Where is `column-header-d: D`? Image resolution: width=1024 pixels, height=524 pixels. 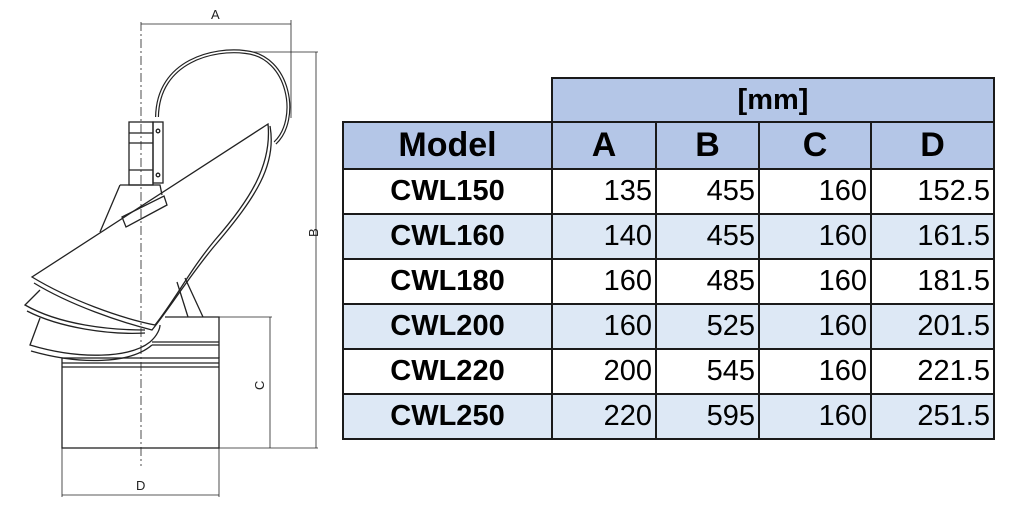 column-header-d: D is located at coordinates (932, 145).